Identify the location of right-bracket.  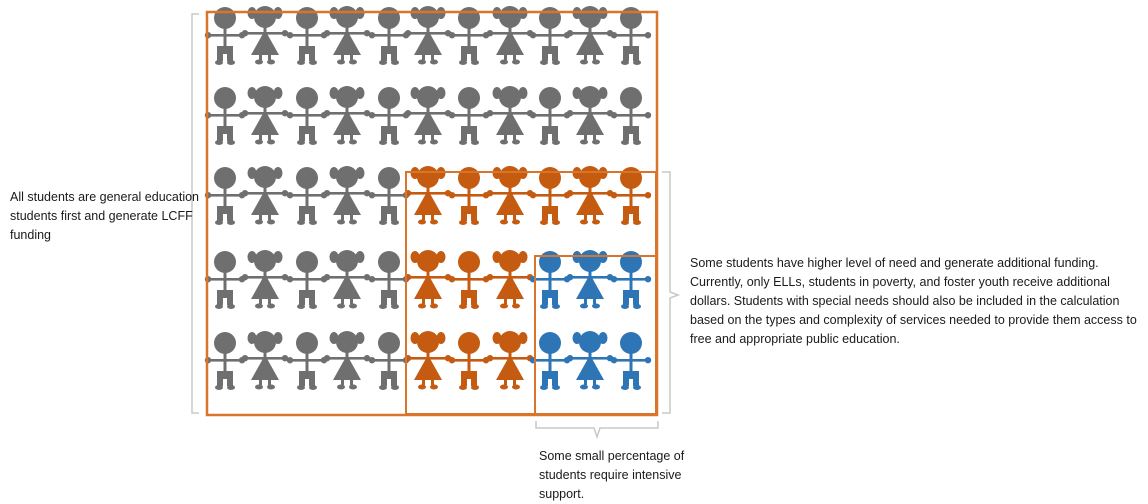
(671, 292).